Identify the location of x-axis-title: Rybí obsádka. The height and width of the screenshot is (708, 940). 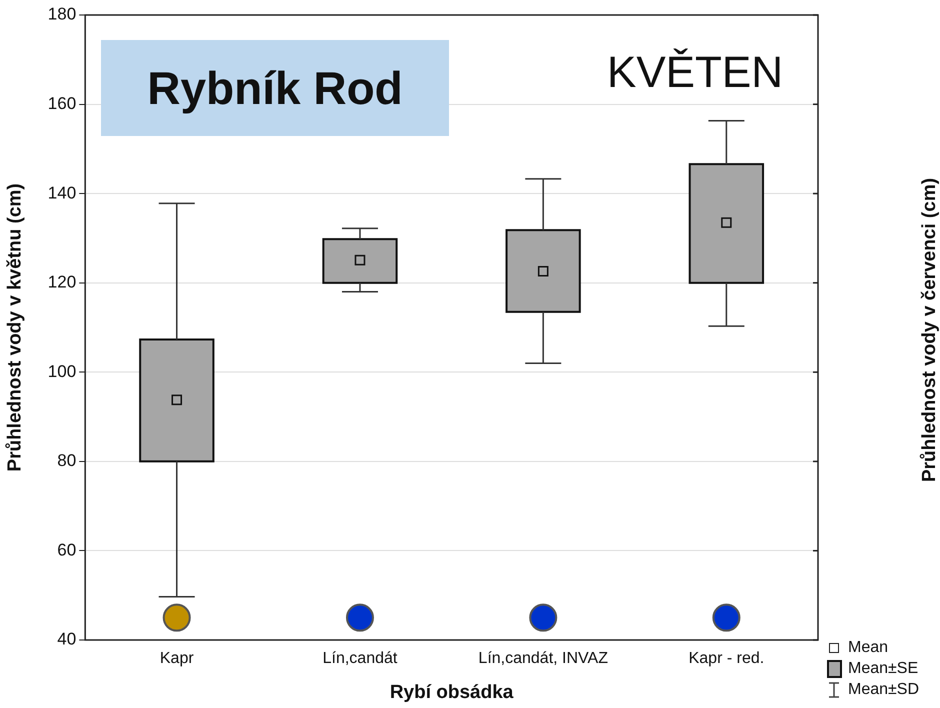
(452, 692).